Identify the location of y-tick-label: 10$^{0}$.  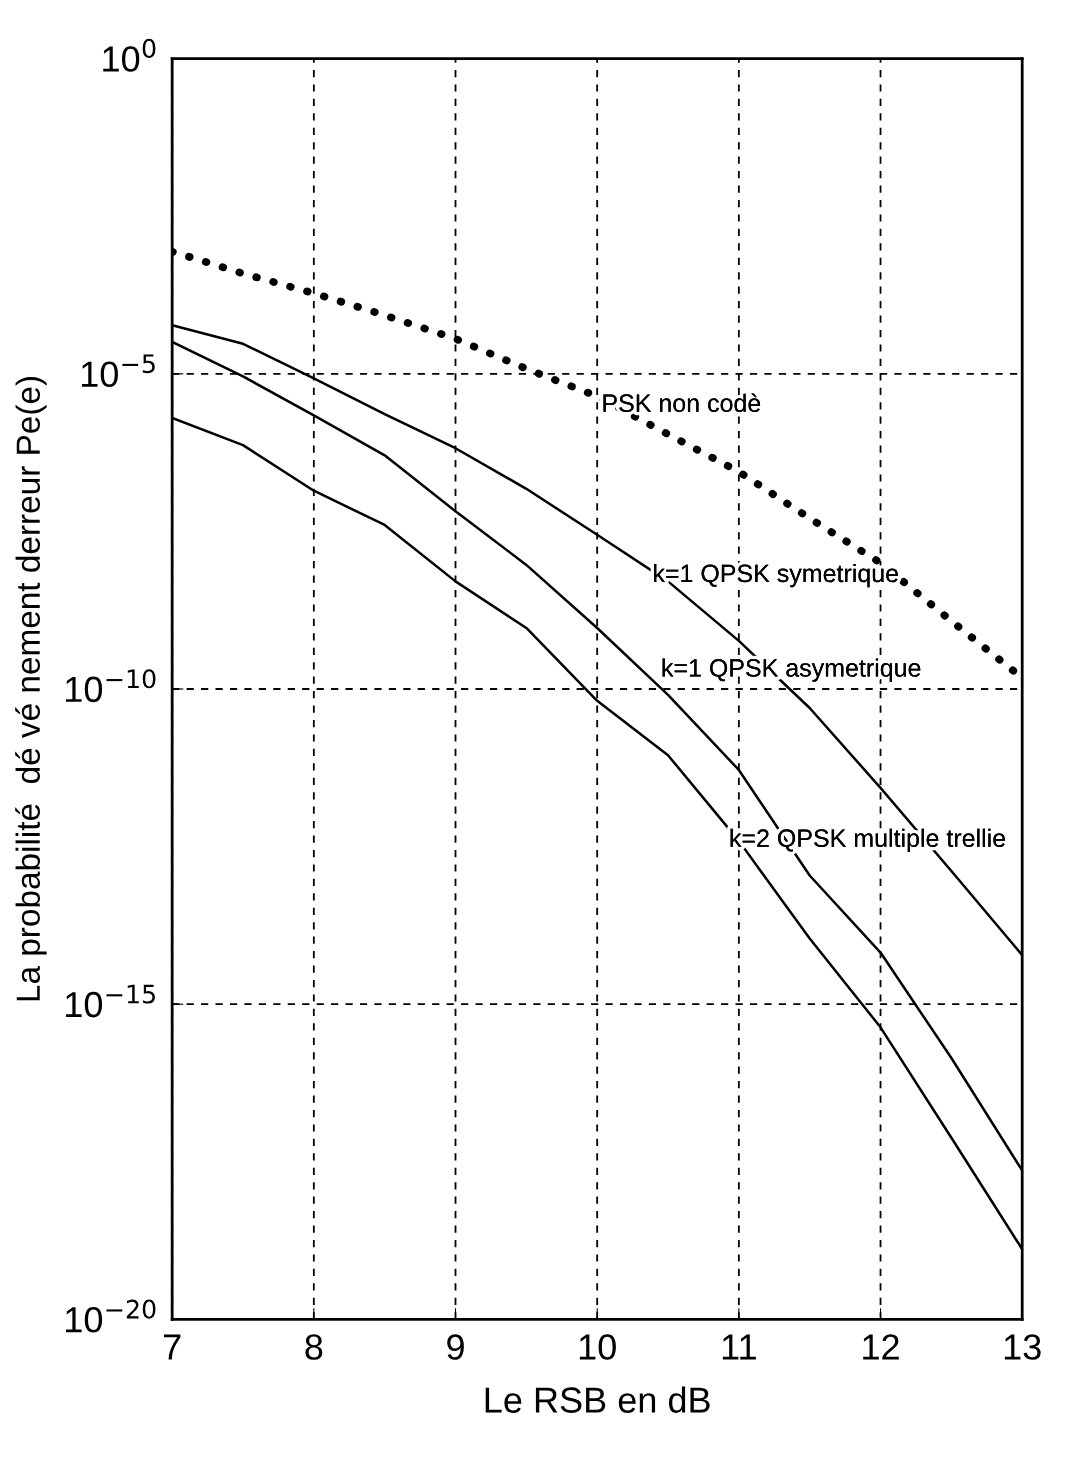
(129, 55).